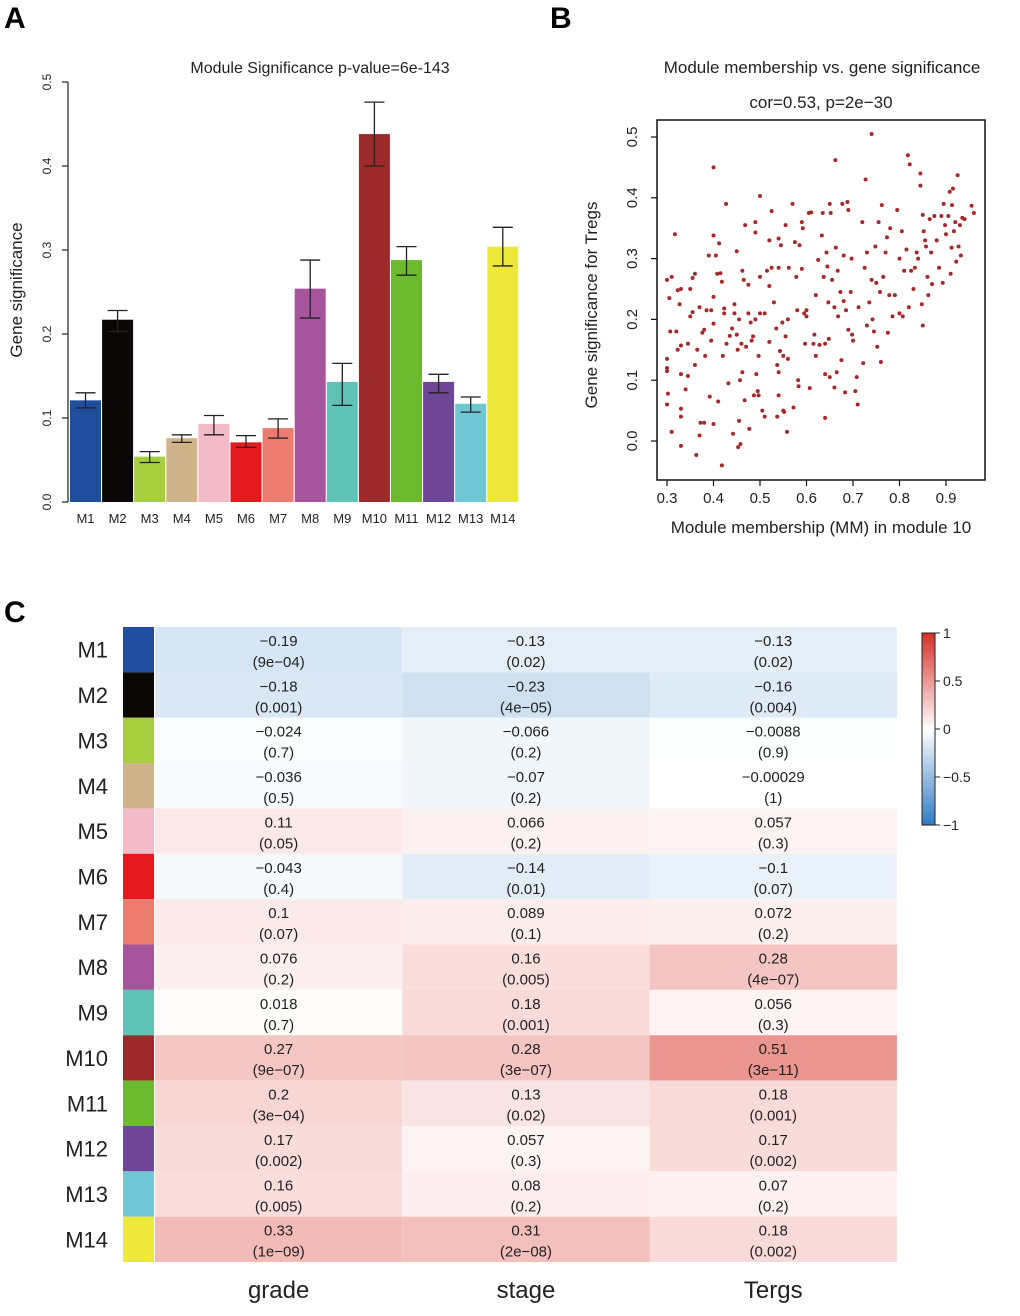  Describe the element at coordinates (773, 1116) in the screenshot. I see `heatmap-cell-pvalue: (0.001)` at that location.